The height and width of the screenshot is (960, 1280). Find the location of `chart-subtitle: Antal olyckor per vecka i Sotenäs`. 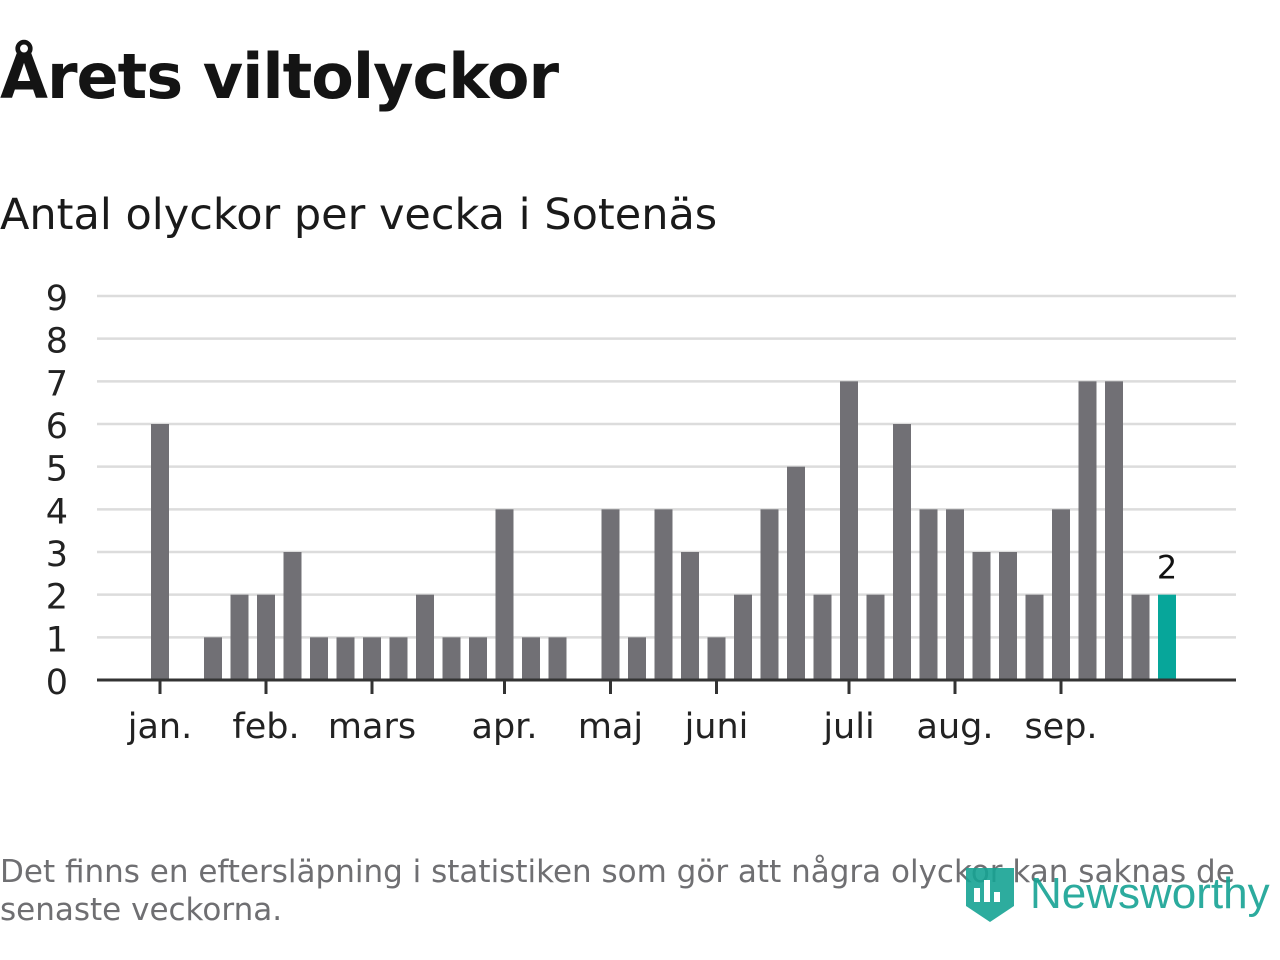

chart-subtitle: Antal olyckor per vecka i Sotenäs is located at coordinates (359, 215).